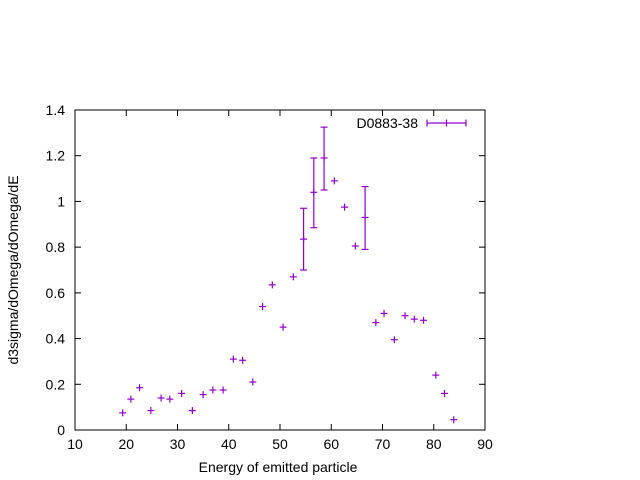 This screenshot has height=480, width=640. Describe the element at coordinates (61, 201) in the screenshot. I see `y-tick-label: 1` at that location.